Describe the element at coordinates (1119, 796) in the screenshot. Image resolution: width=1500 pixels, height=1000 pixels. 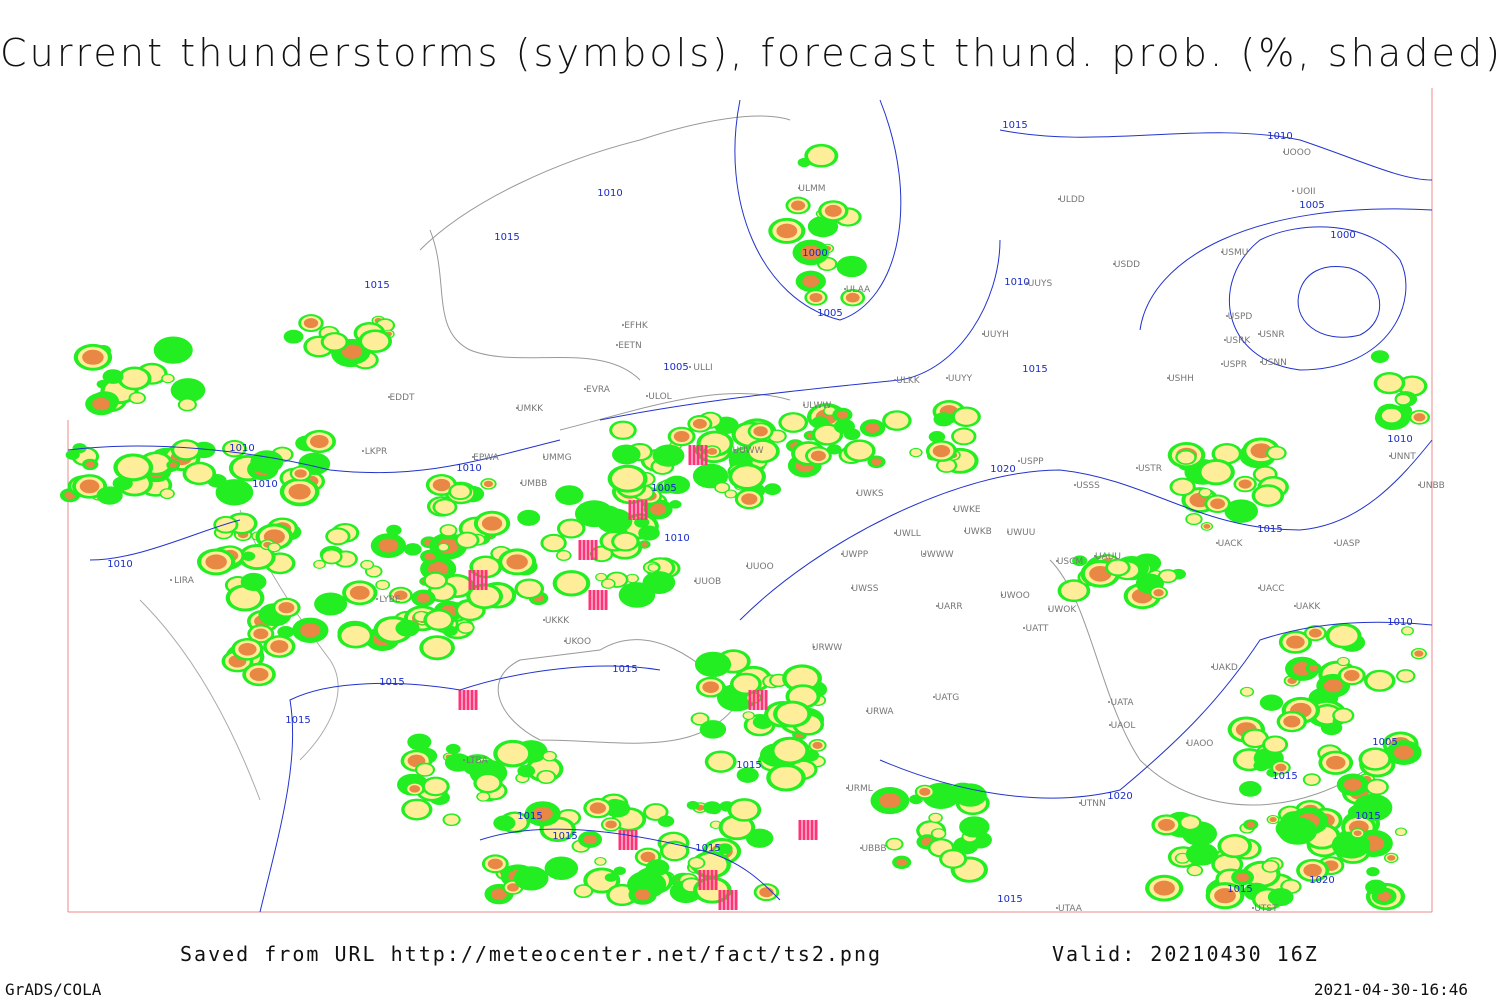
I see `isobar-label: 1020` at that location.